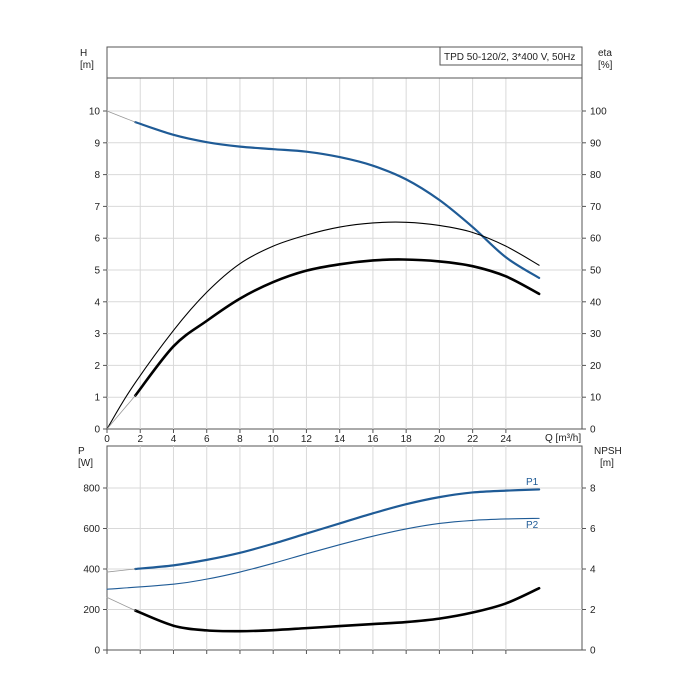 The image size is (700, 700). What do you see at coordinates (373, 439) in the screenshot?
I see `x-tick-label: 16` at bounding box center [373, 439].